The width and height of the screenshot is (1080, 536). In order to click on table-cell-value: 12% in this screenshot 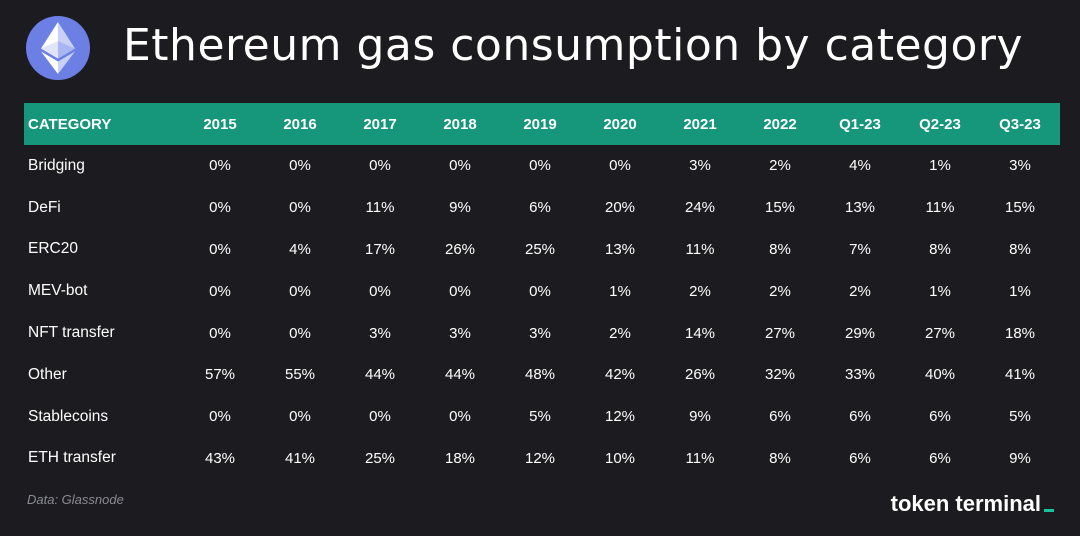, I will do `click(540, 458)`.